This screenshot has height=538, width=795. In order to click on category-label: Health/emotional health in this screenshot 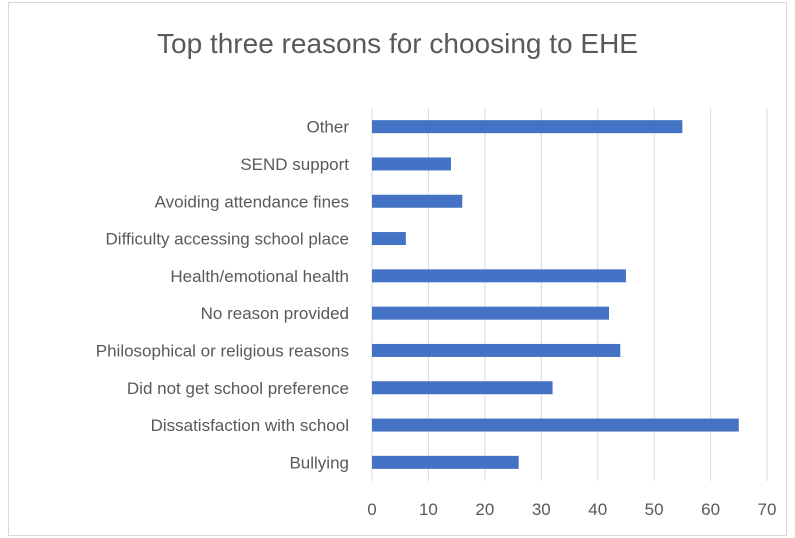, I will do `click(259, 276)`.